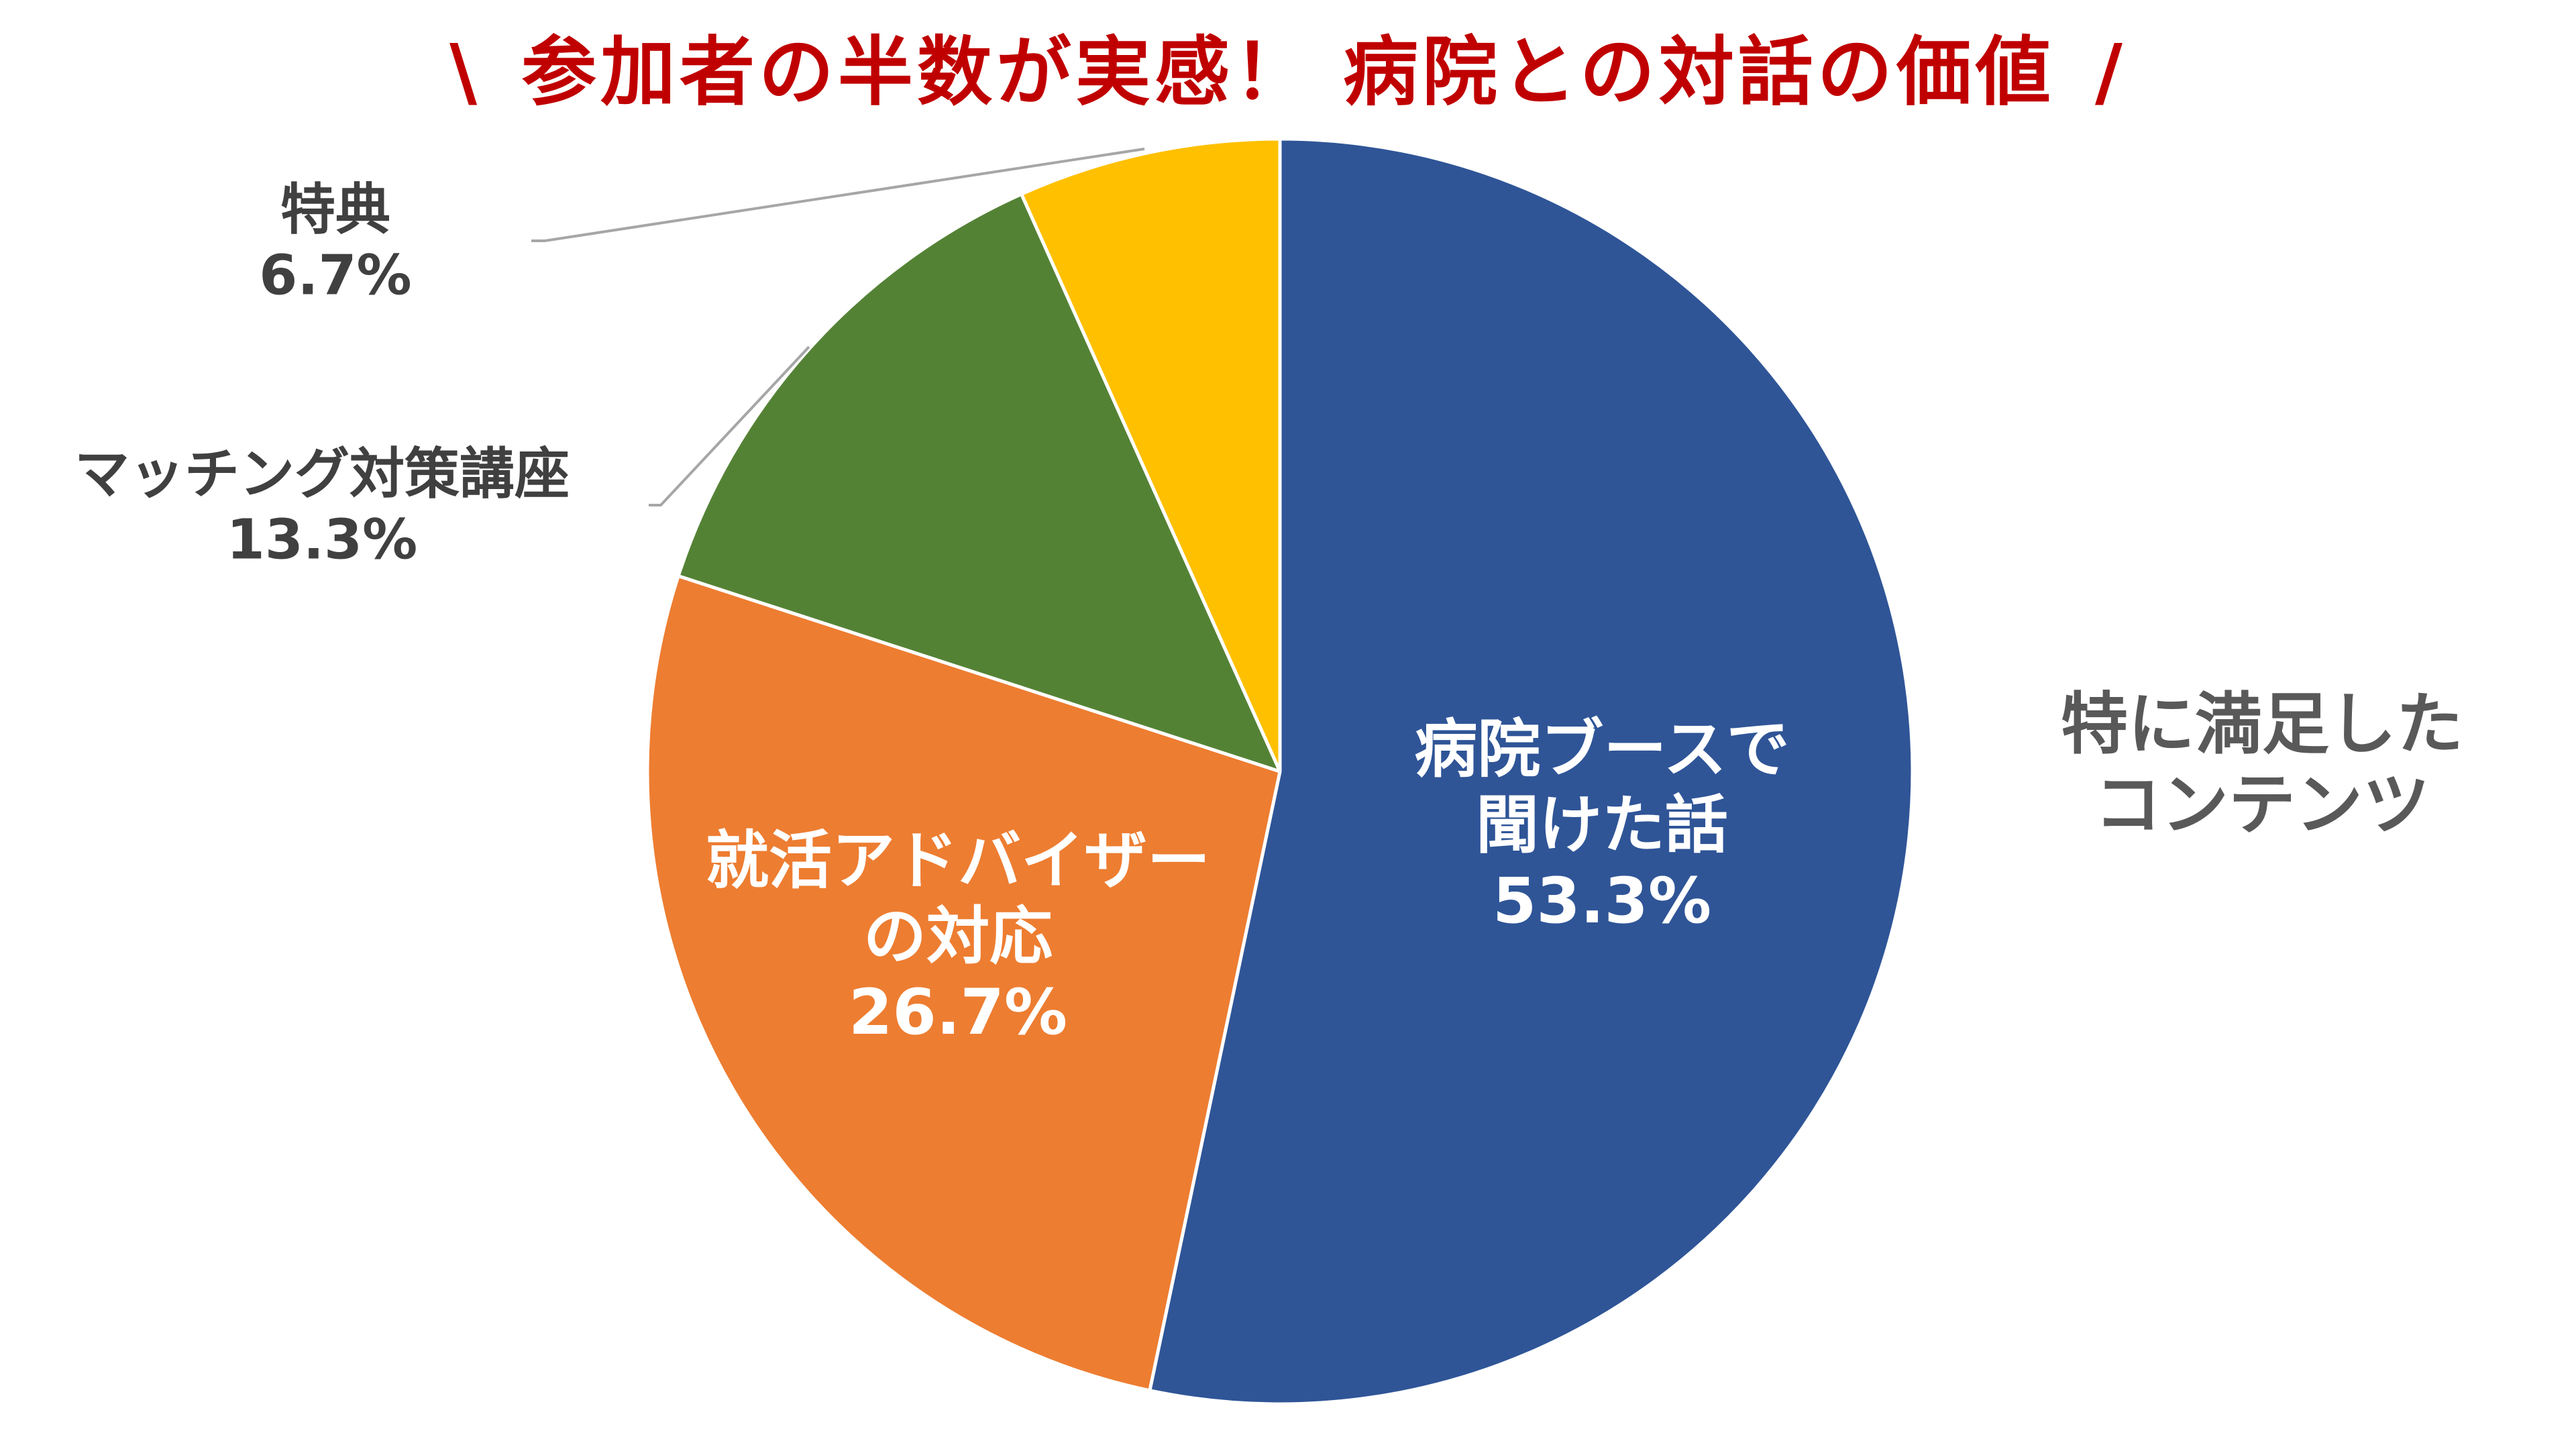  What do you see at coordinates (322, 540) in the screenshot?
I see `label-matching-percent: 13.3%` at bounding box center [322, 540].